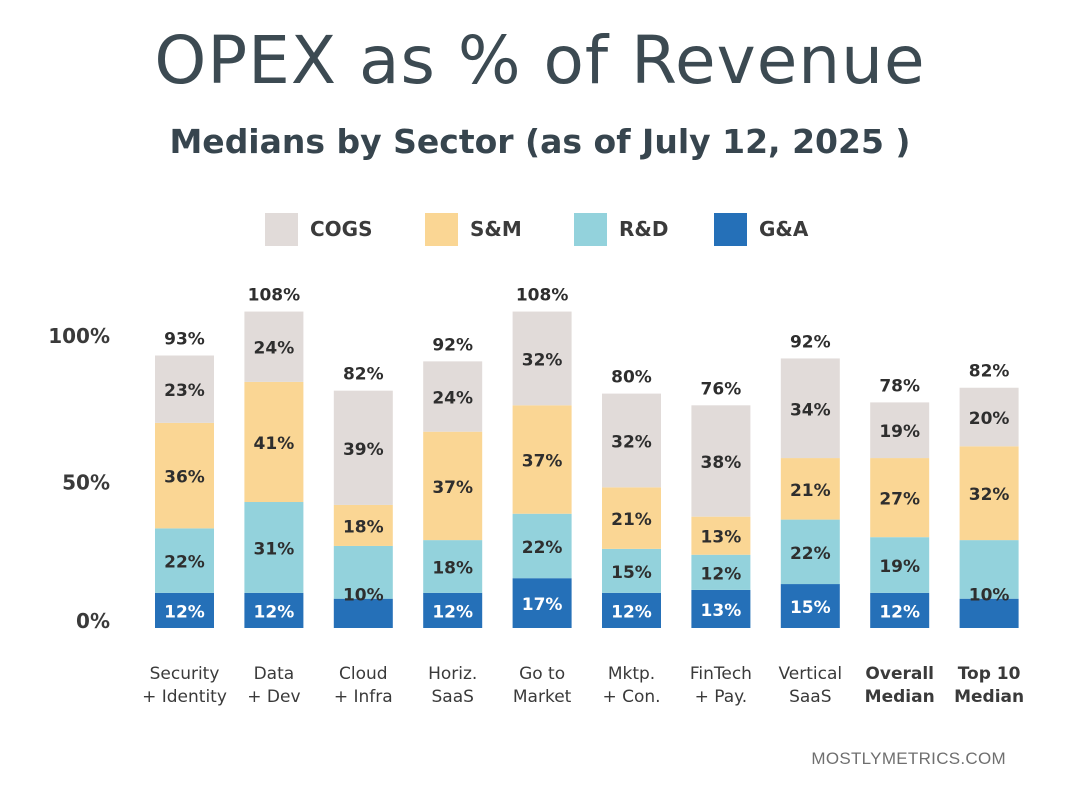 The image size is (1080, 792). I want to click on data-label: 10%, so click(363, 596).